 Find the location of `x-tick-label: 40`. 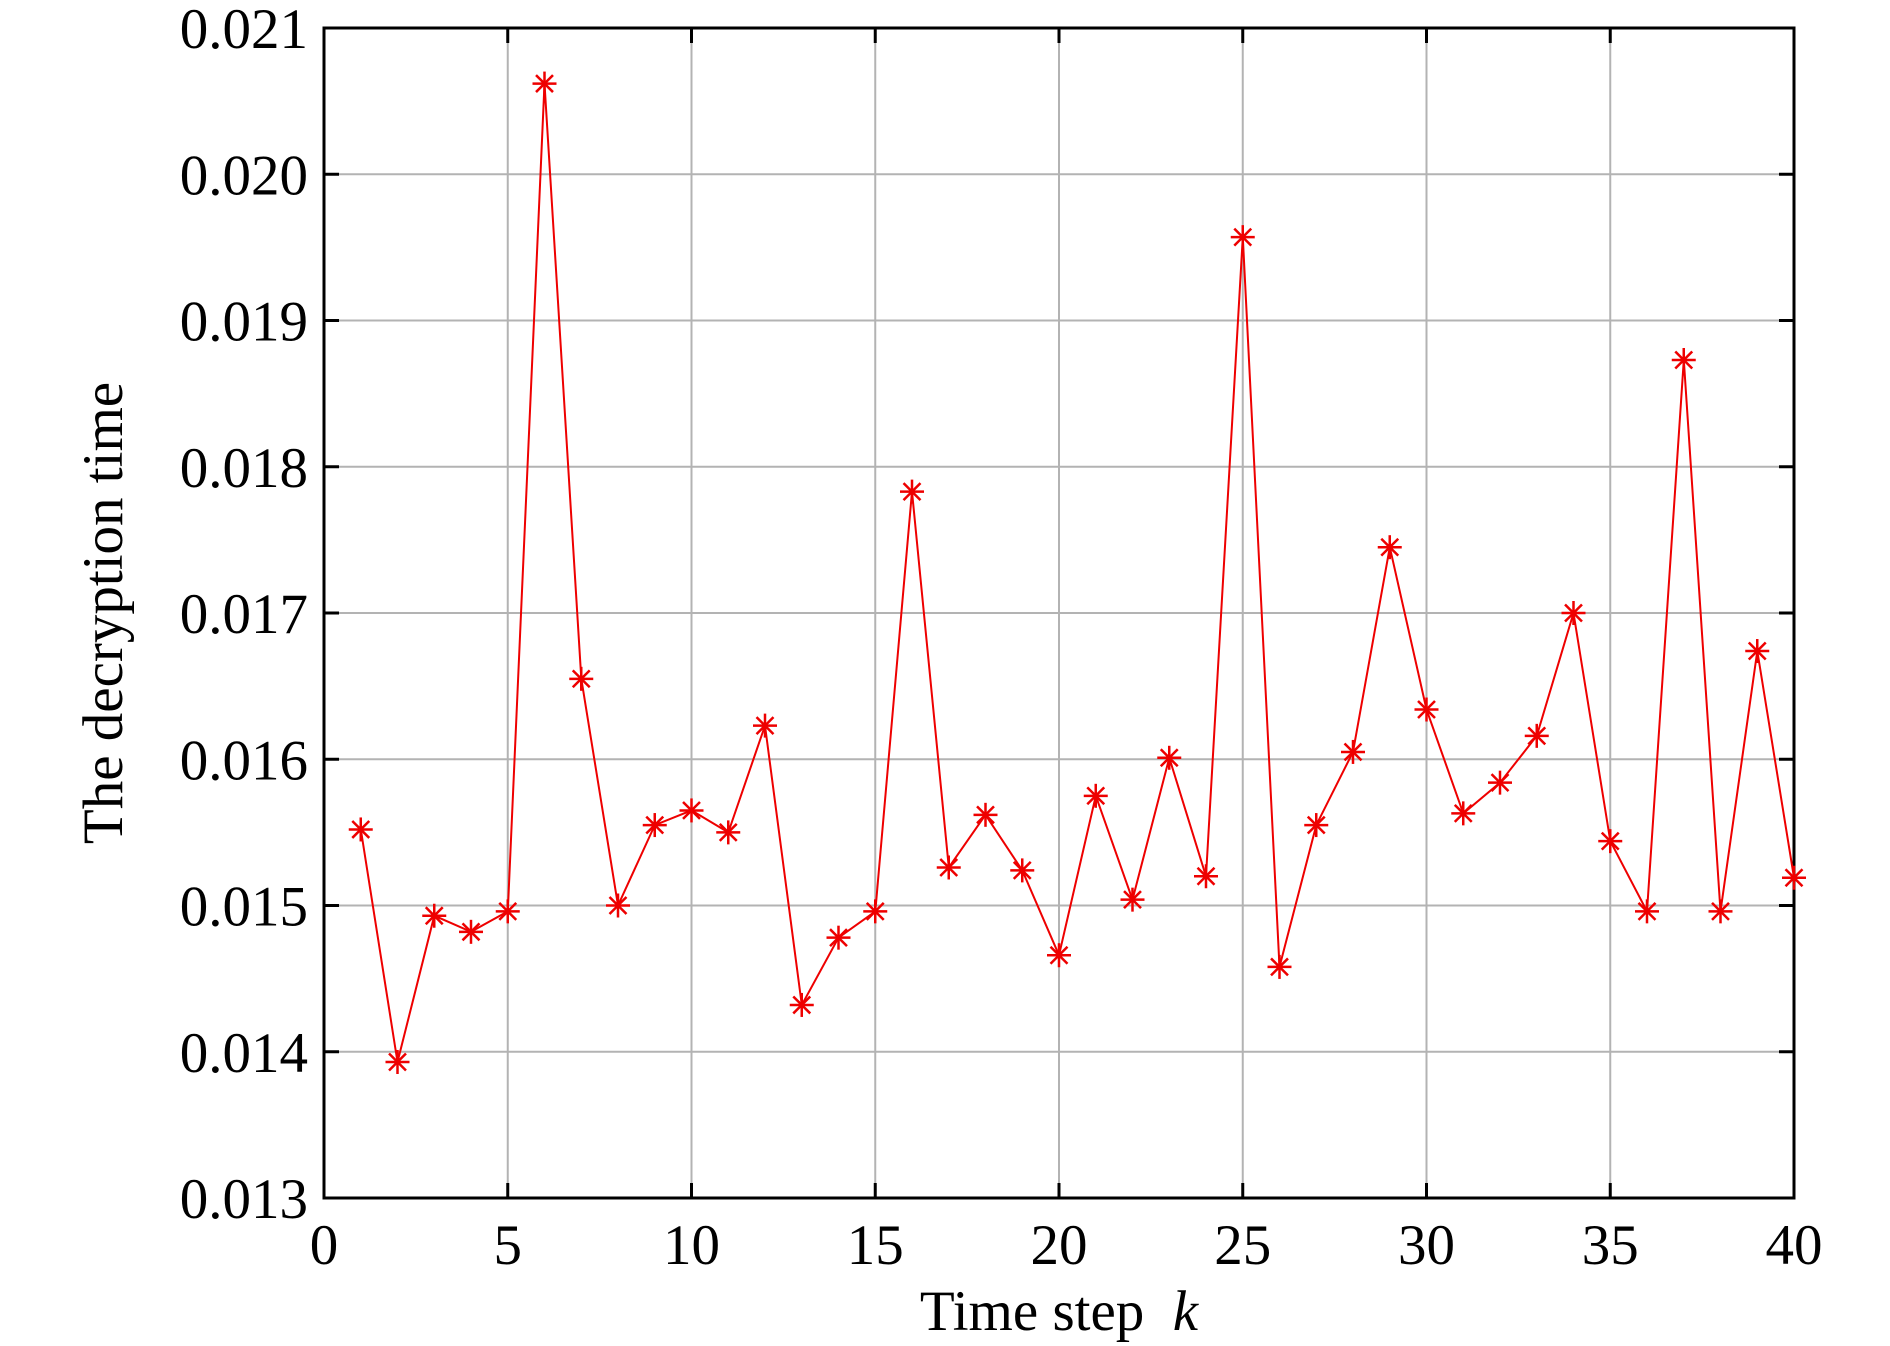

x-tick-label: 40 is located at coordinates (1794, 1245).